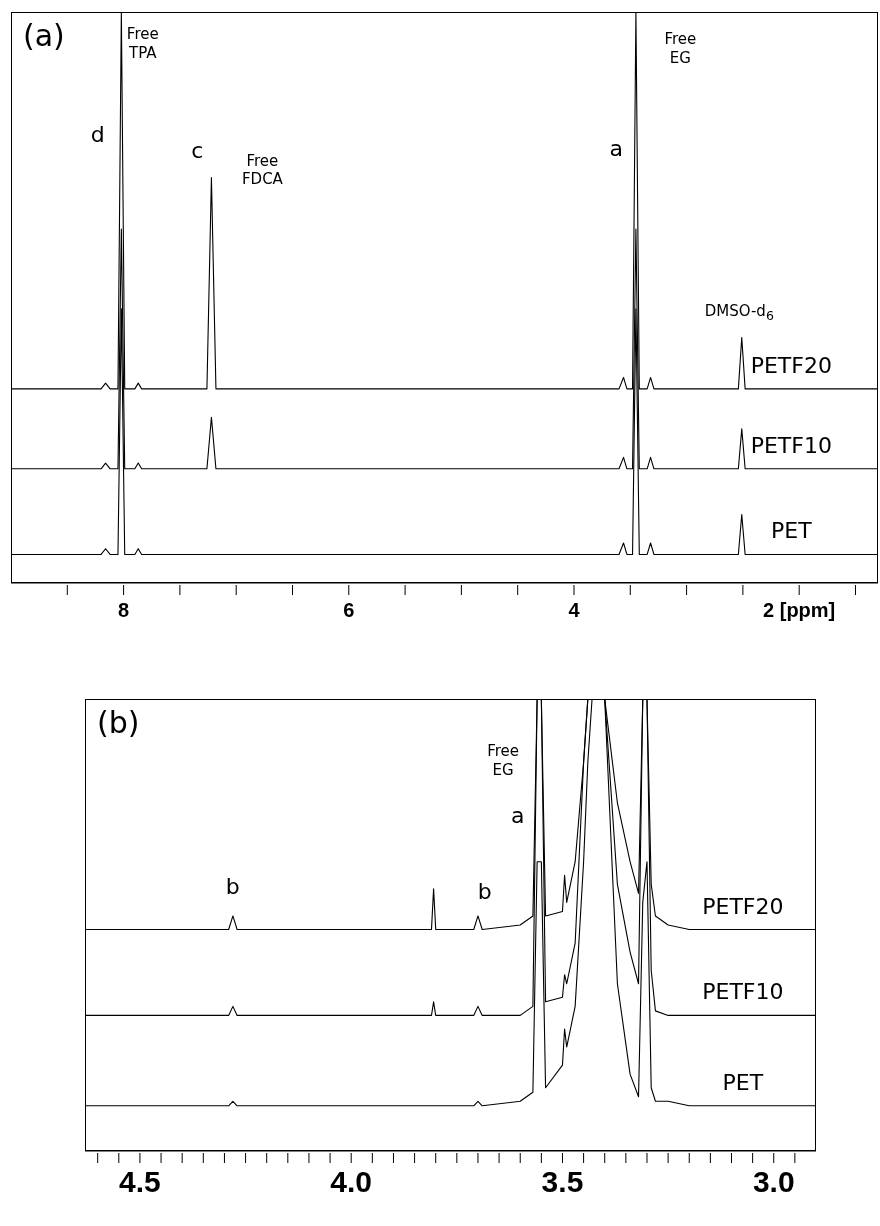 The image size is (880, 1226). I want to click on x-tick-label: 3.0, so click(773, 1182).